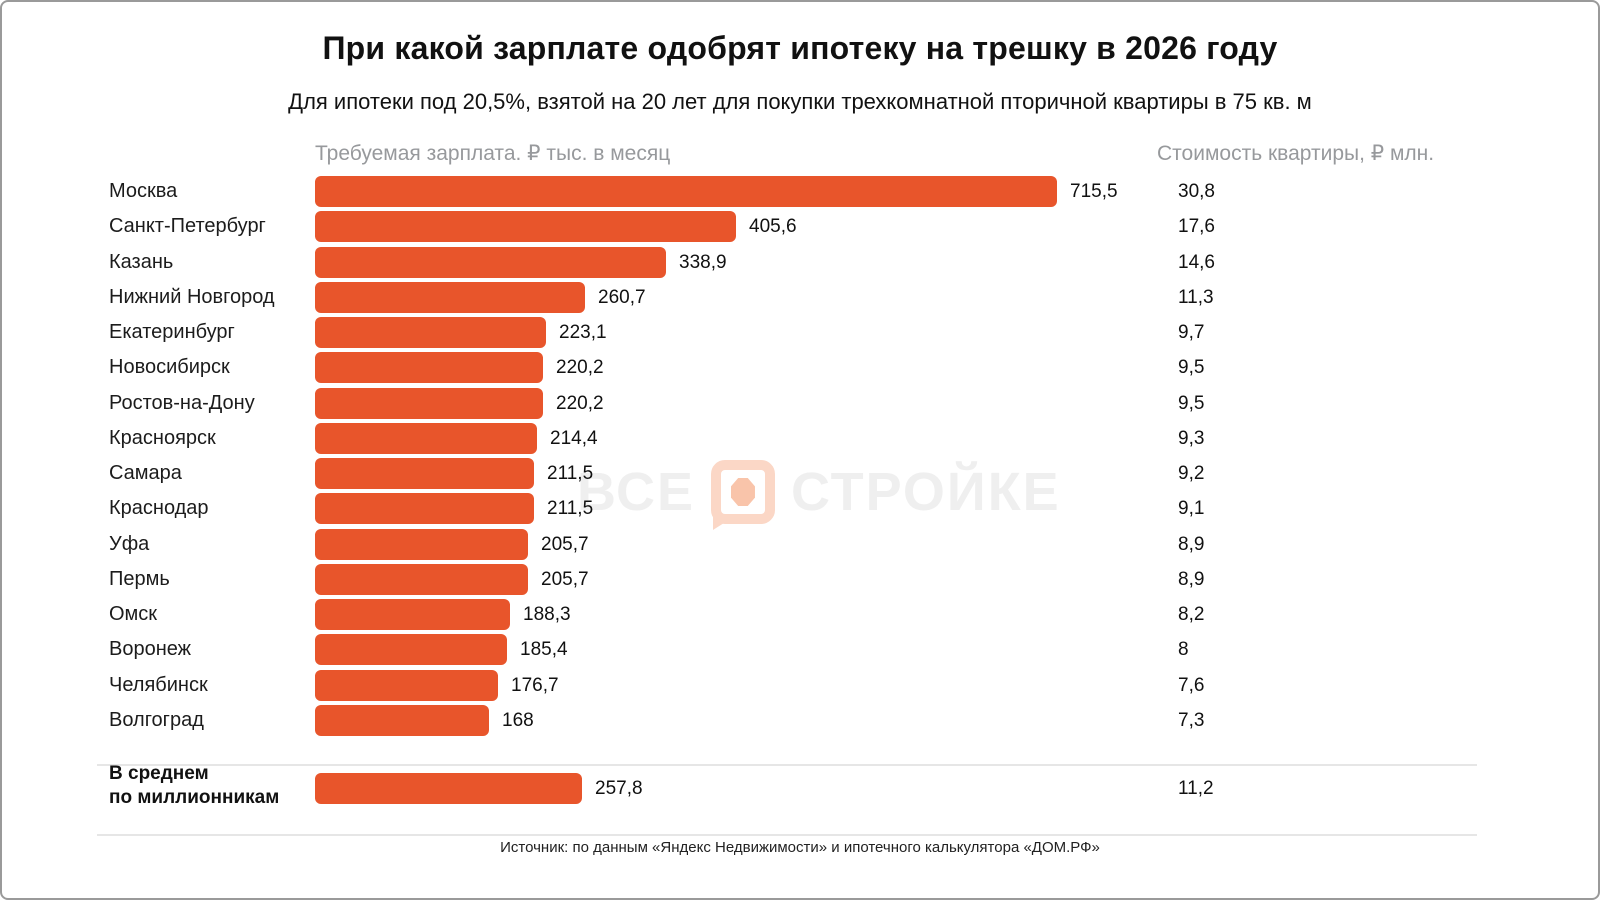  What do you see at coordinates (583, 332) in the screenshot?
I see `salary-value-label: 223,1` at bounding box center [583, 332].